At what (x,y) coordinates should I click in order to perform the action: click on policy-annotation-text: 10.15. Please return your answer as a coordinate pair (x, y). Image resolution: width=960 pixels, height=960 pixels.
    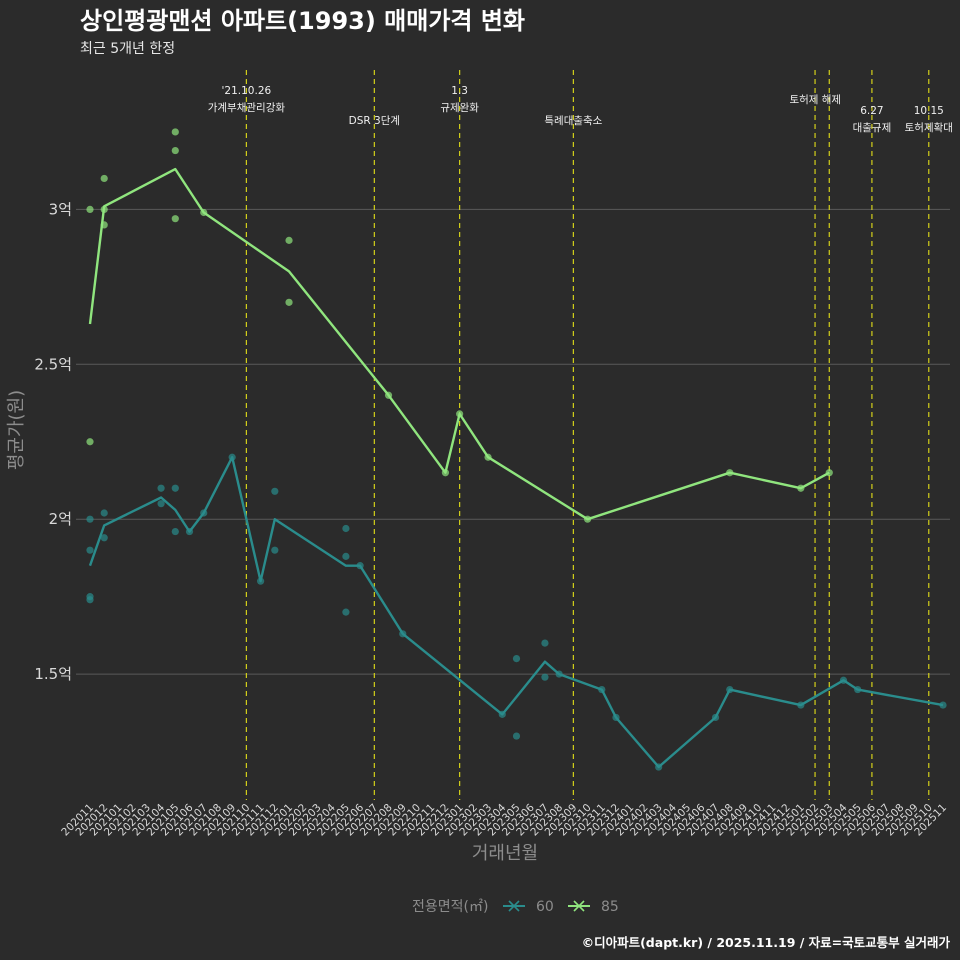
    Looking at the image, I should click on (929, 111).